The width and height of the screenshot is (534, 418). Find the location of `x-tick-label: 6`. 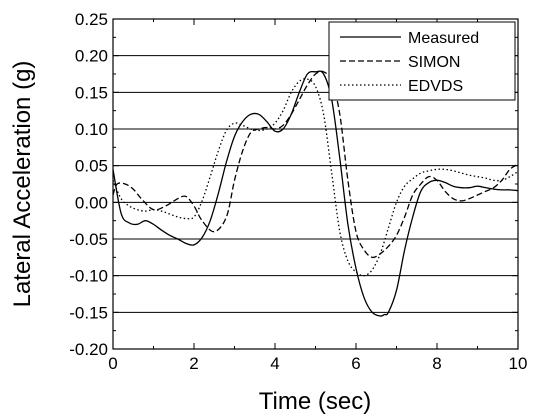

x-tick-label: 6 is located at coordinates (355, 363).